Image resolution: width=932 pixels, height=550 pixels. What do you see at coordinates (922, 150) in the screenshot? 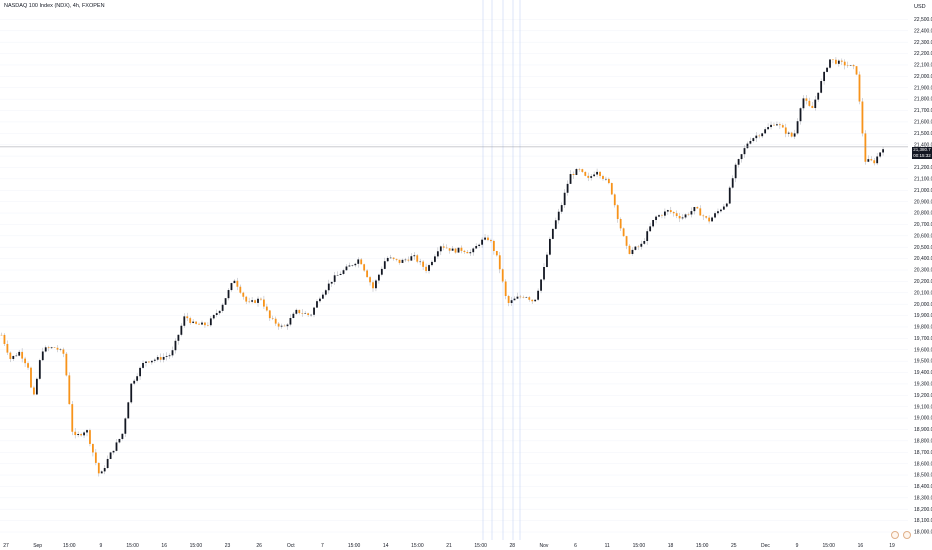
I see `last-price-badge: 21,380.7` at bounding box center [922, 150].